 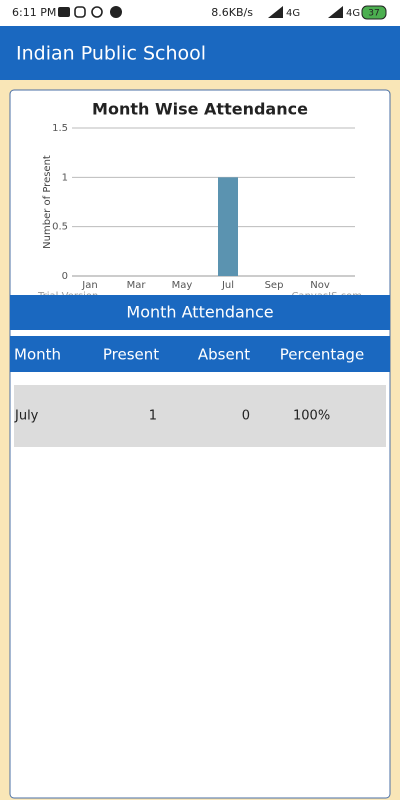 What do you see at coordinates (232, 12) in the screenshot?
I see `status-speed: 8.6KB/s` at bounding box center [232, 12].